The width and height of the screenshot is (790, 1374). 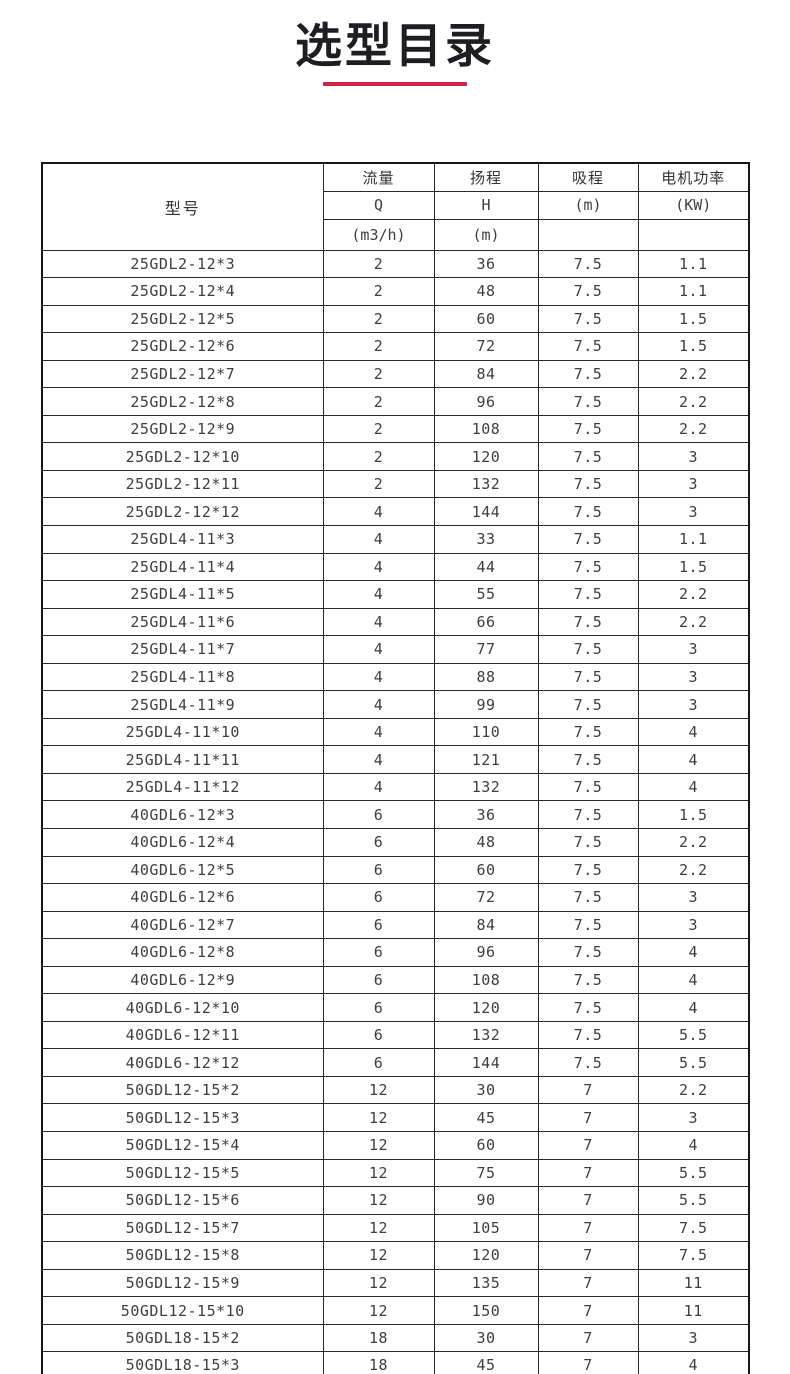 I want to click on cell-head: 77, so click(x=486, y=649).